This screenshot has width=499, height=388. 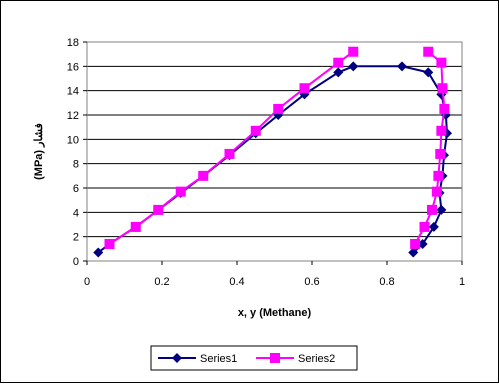 What do you see at coordinates (76, 238) in the screenshot?
I see `y-tick-label: 2` at bounding box center [76, 238].